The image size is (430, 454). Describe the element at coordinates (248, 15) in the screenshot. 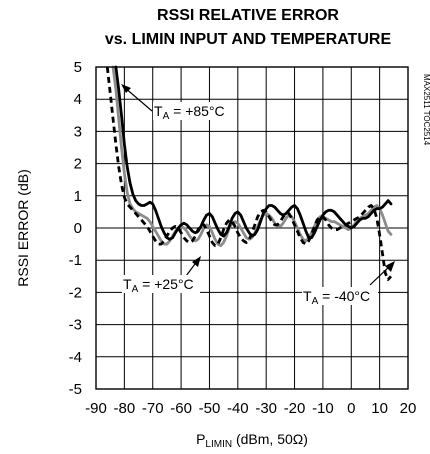

I see `chart-title-line-1: RSSI RELATIVE ERROR` at that location.